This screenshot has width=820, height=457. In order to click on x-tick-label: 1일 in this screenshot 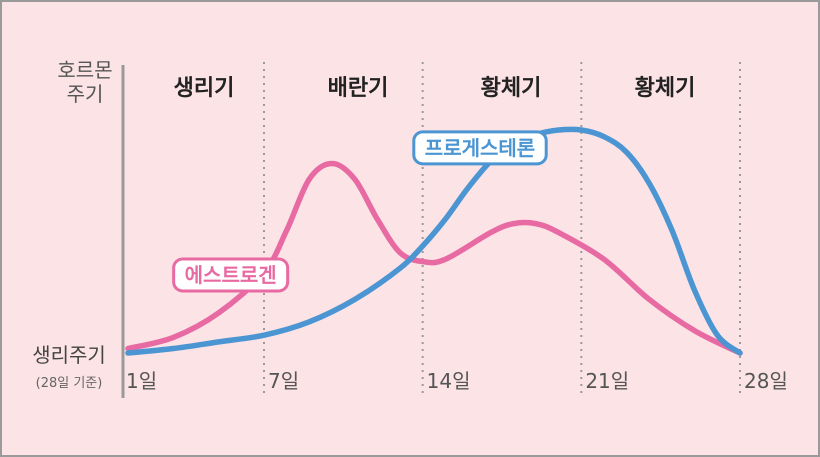, I will do `click(141, 381)`.